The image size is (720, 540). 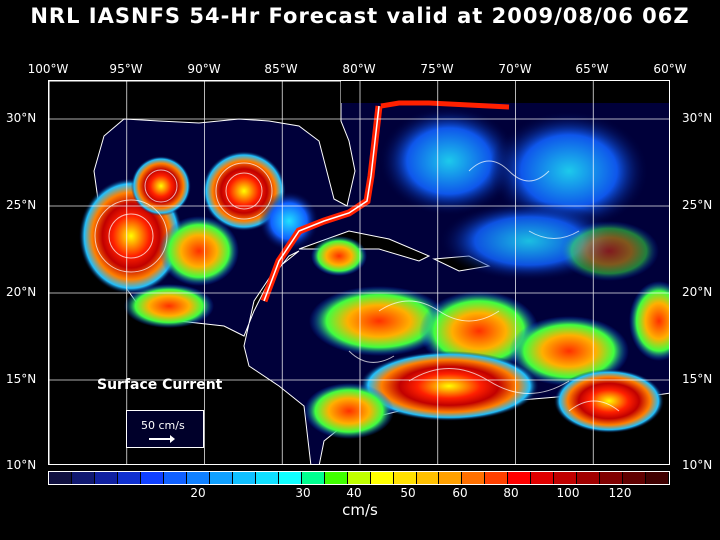 I want to click on colorbar-tick-80: 80, so click(x=511, y=493).